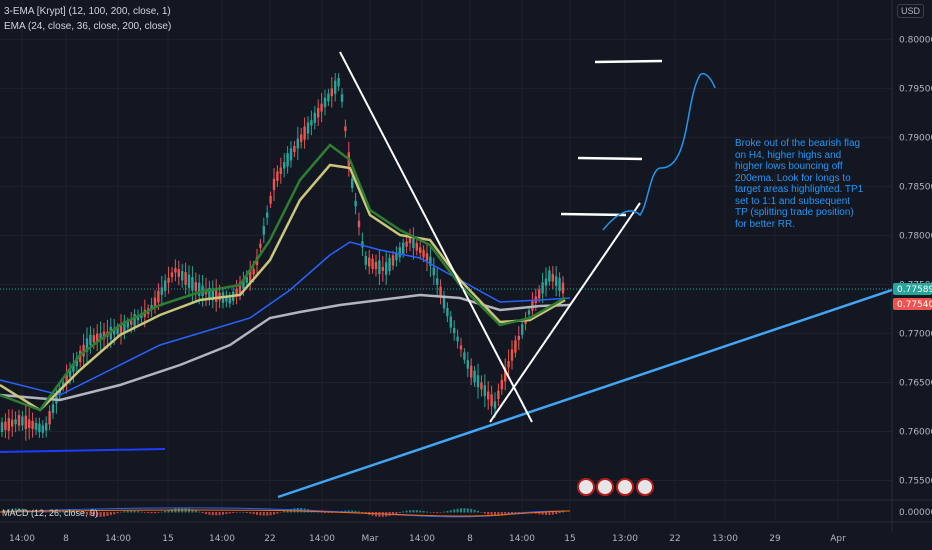  Describe the element at coordinates (910, 11) in the screenshot. I see `currency-badge: USD` at that location.